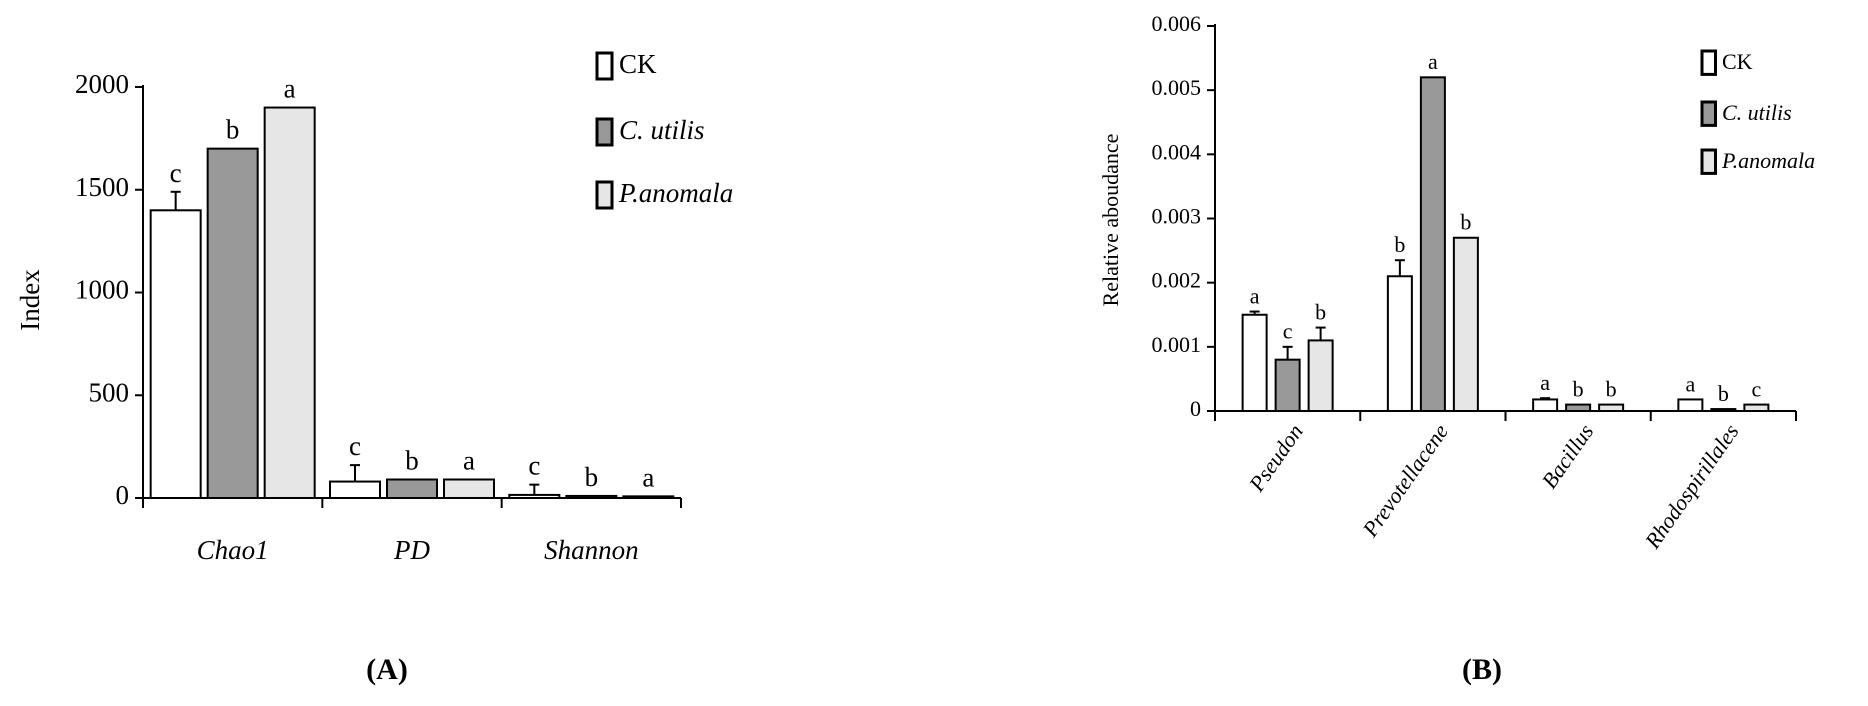 The height and width of the screenshot is (706, 1868). I want to click on y-tick-label: 1000, so click(102, 290).